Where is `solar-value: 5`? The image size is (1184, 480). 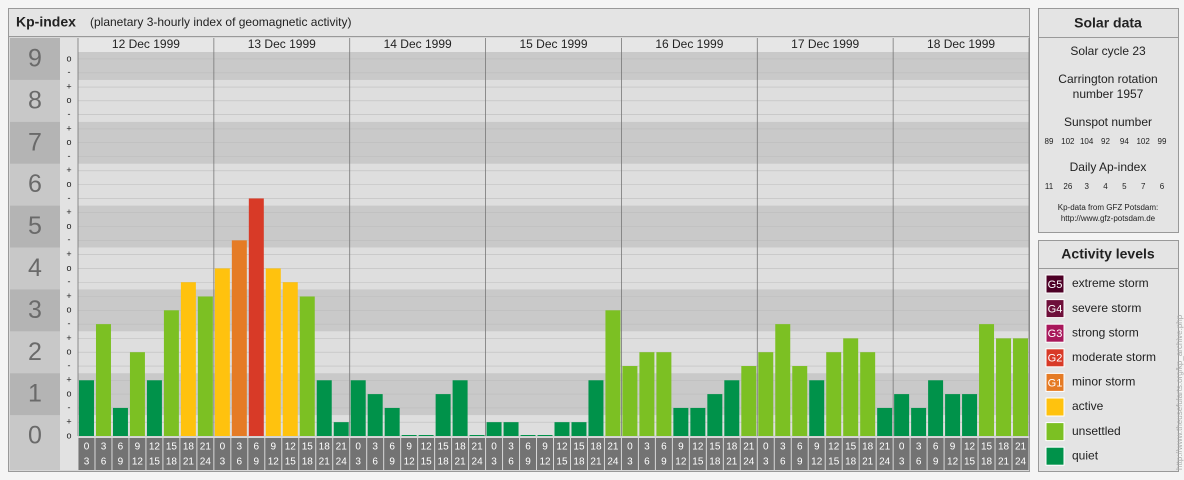 solar-value: 5 is located at coordinates (1124, 186).